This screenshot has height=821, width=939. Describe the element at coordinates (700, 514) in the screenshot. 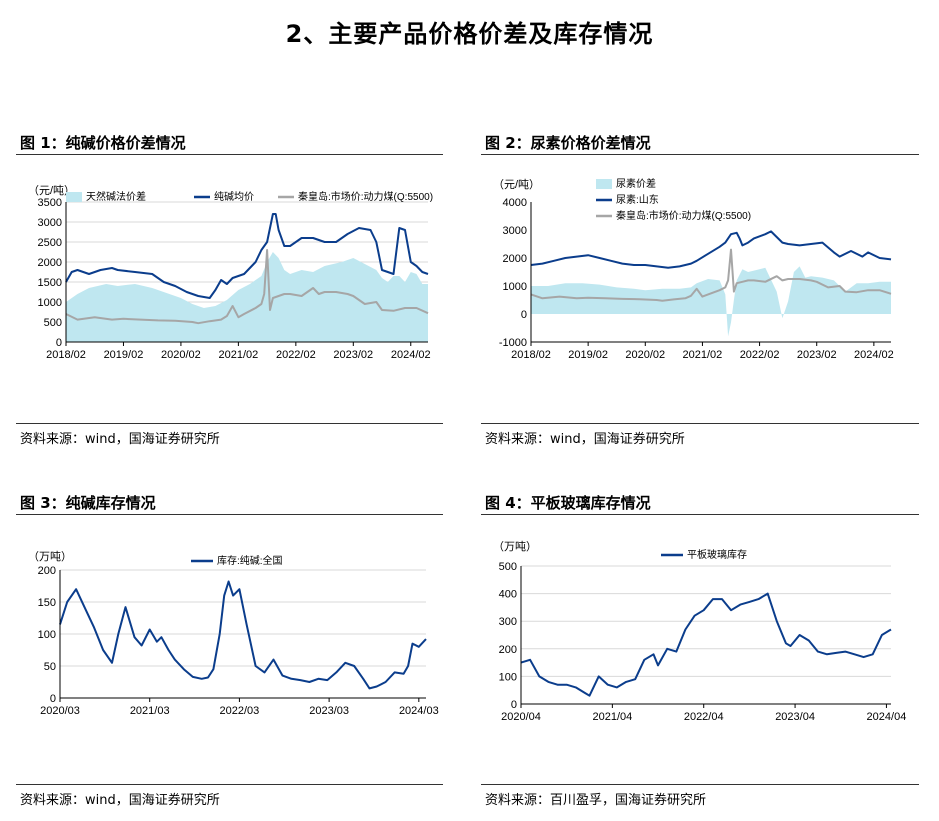

I see `figure-4-top-rule` at that location.